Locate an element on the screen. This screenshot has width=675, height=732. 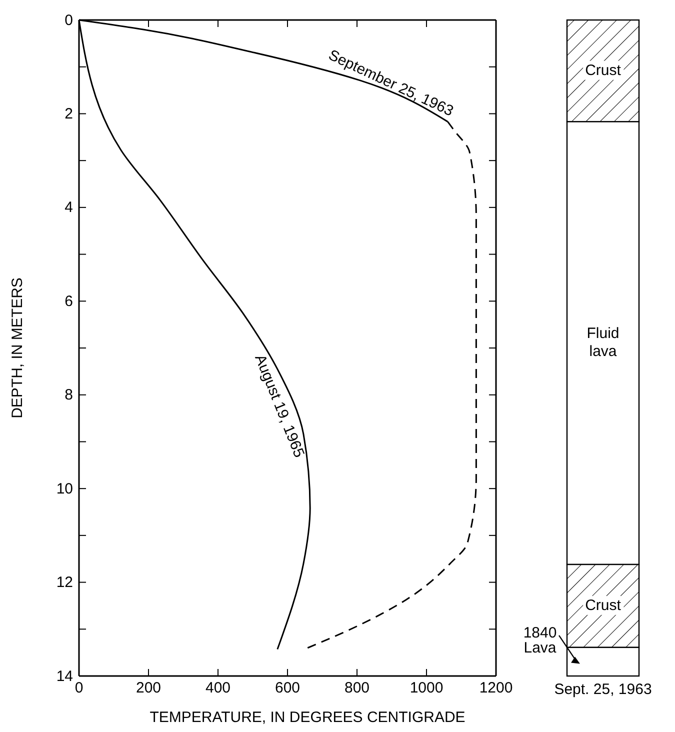
legend-label: 1840 Lava is located at coordinates (540, 640).